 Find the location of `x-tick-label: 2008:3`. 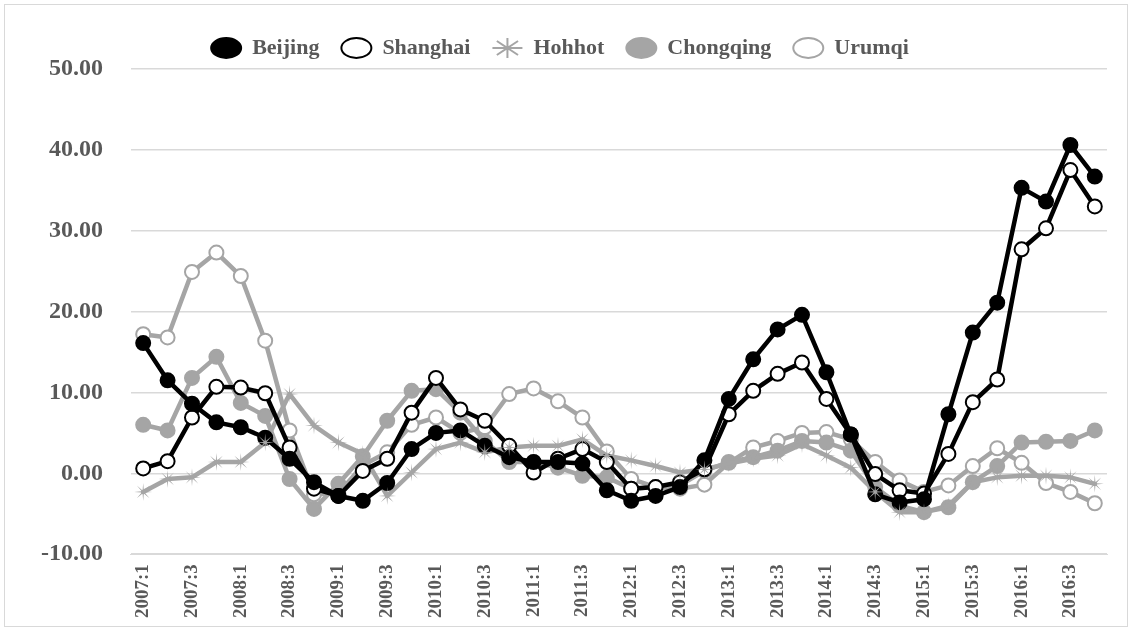

x-tick-label: 2008:3 is located at coordinates (288, 591).